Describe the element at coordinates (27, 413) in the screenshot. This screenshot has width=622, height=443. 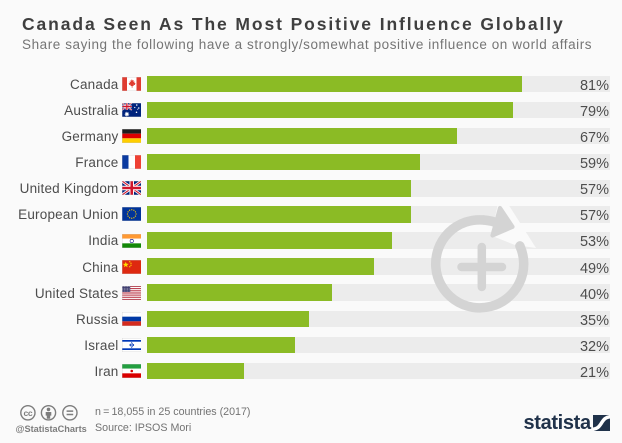
I see `svg-text: cc` at that location.